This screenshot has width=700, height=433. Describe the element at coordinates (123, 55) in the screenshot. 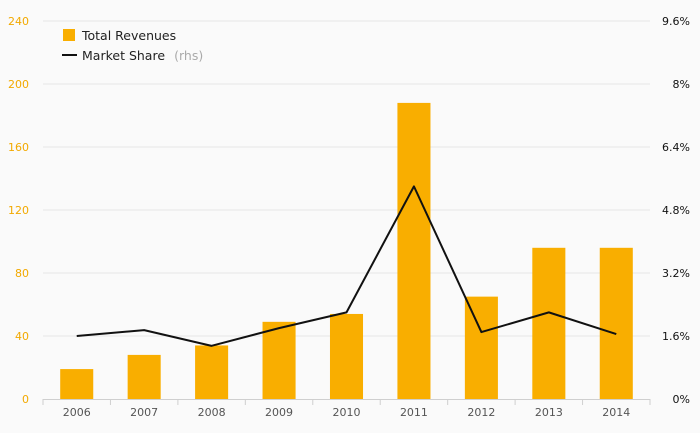

I see `legend-label-market-share-name: Market Share` at that location.